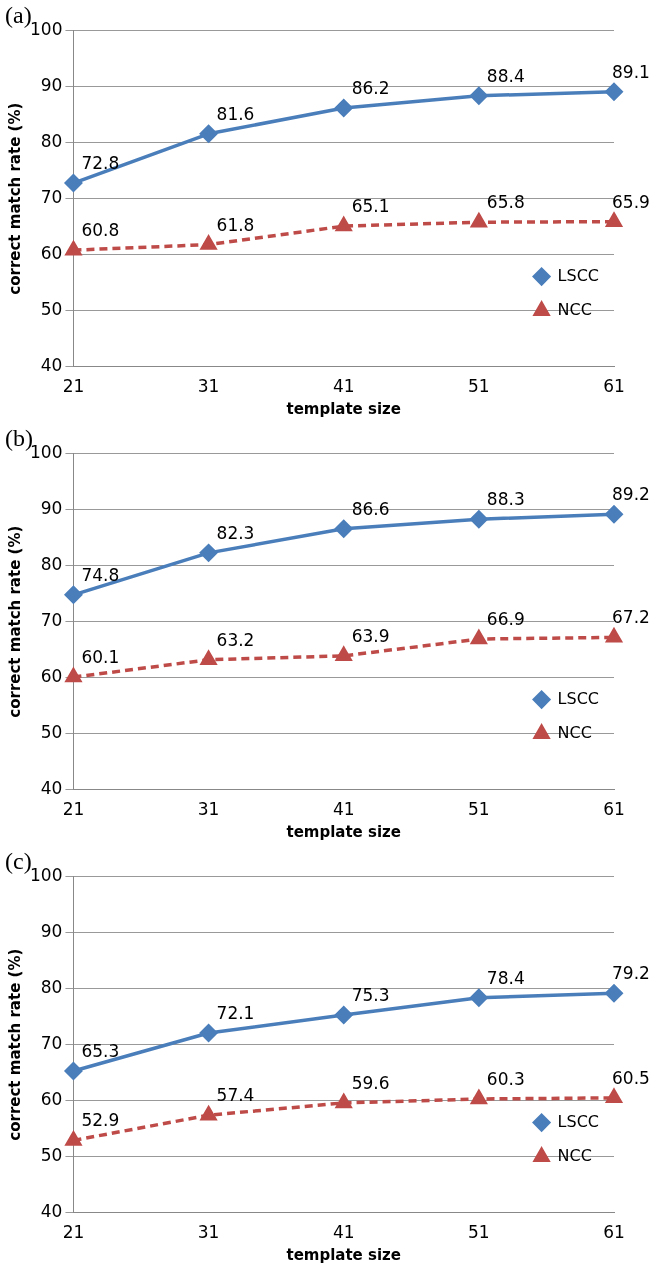 The width and height of the screenshot is (654, 1269). Describe the element at coordinates (370, 508) in the screenshot. I see `data-label: 86.6` at that location.